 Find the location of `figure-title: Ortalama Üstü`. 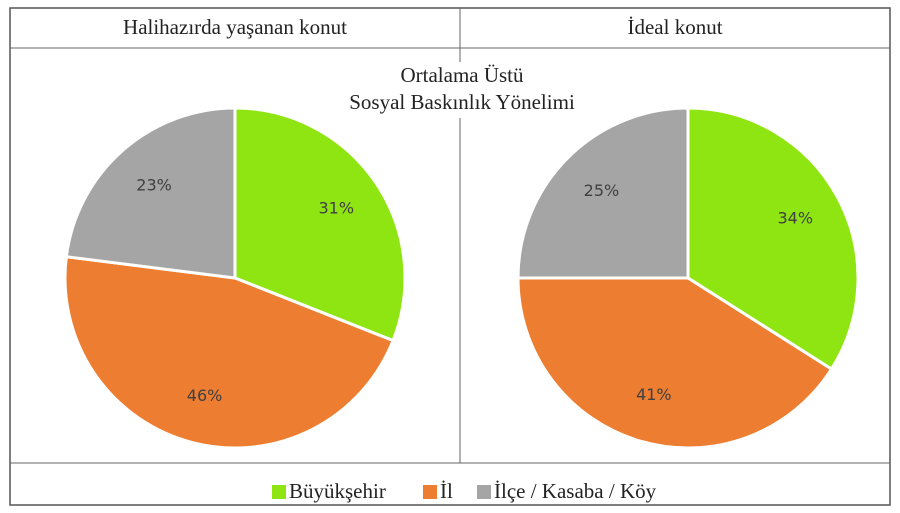

figure-title: Ortalama Üstü is located at coordinates (462, 75).